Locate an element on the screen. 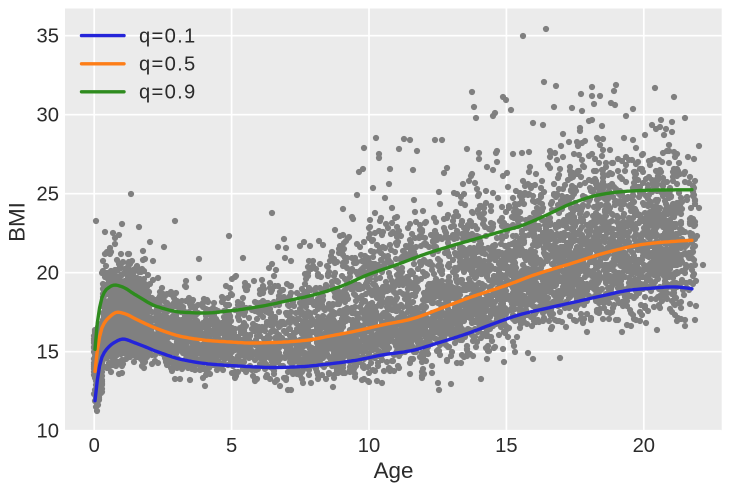 The width and height of the screenshot is (731, 491). svg-text: Age is located at coordinates (394, 470).